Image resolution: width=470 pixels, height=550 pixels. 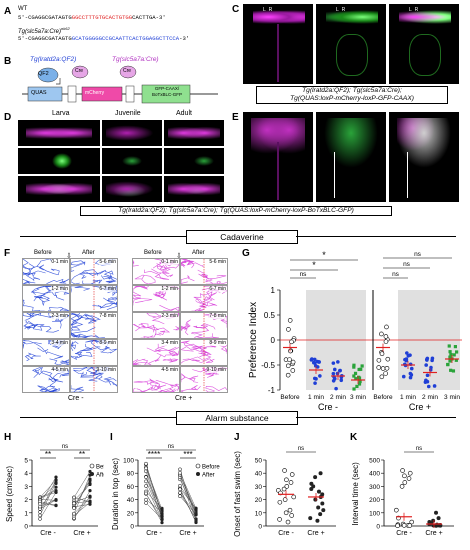 What do you see at coordinates (354, 437) in the screenshot?
I see `panel-k-label: K` at bounding box center [354, 437].